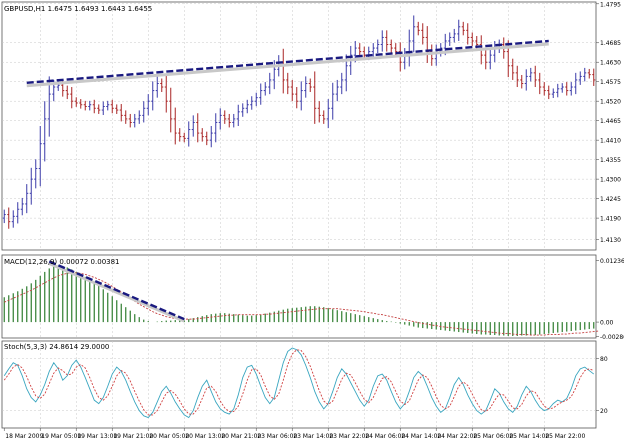 This screenshot has height=444, width=624. What do you see at coordinates (56, 347) in the screenshot?
I see `stochastic-panel-title: Stoch(5,3,3) 24.8614 29.0000` at bounding box center [56, 347].